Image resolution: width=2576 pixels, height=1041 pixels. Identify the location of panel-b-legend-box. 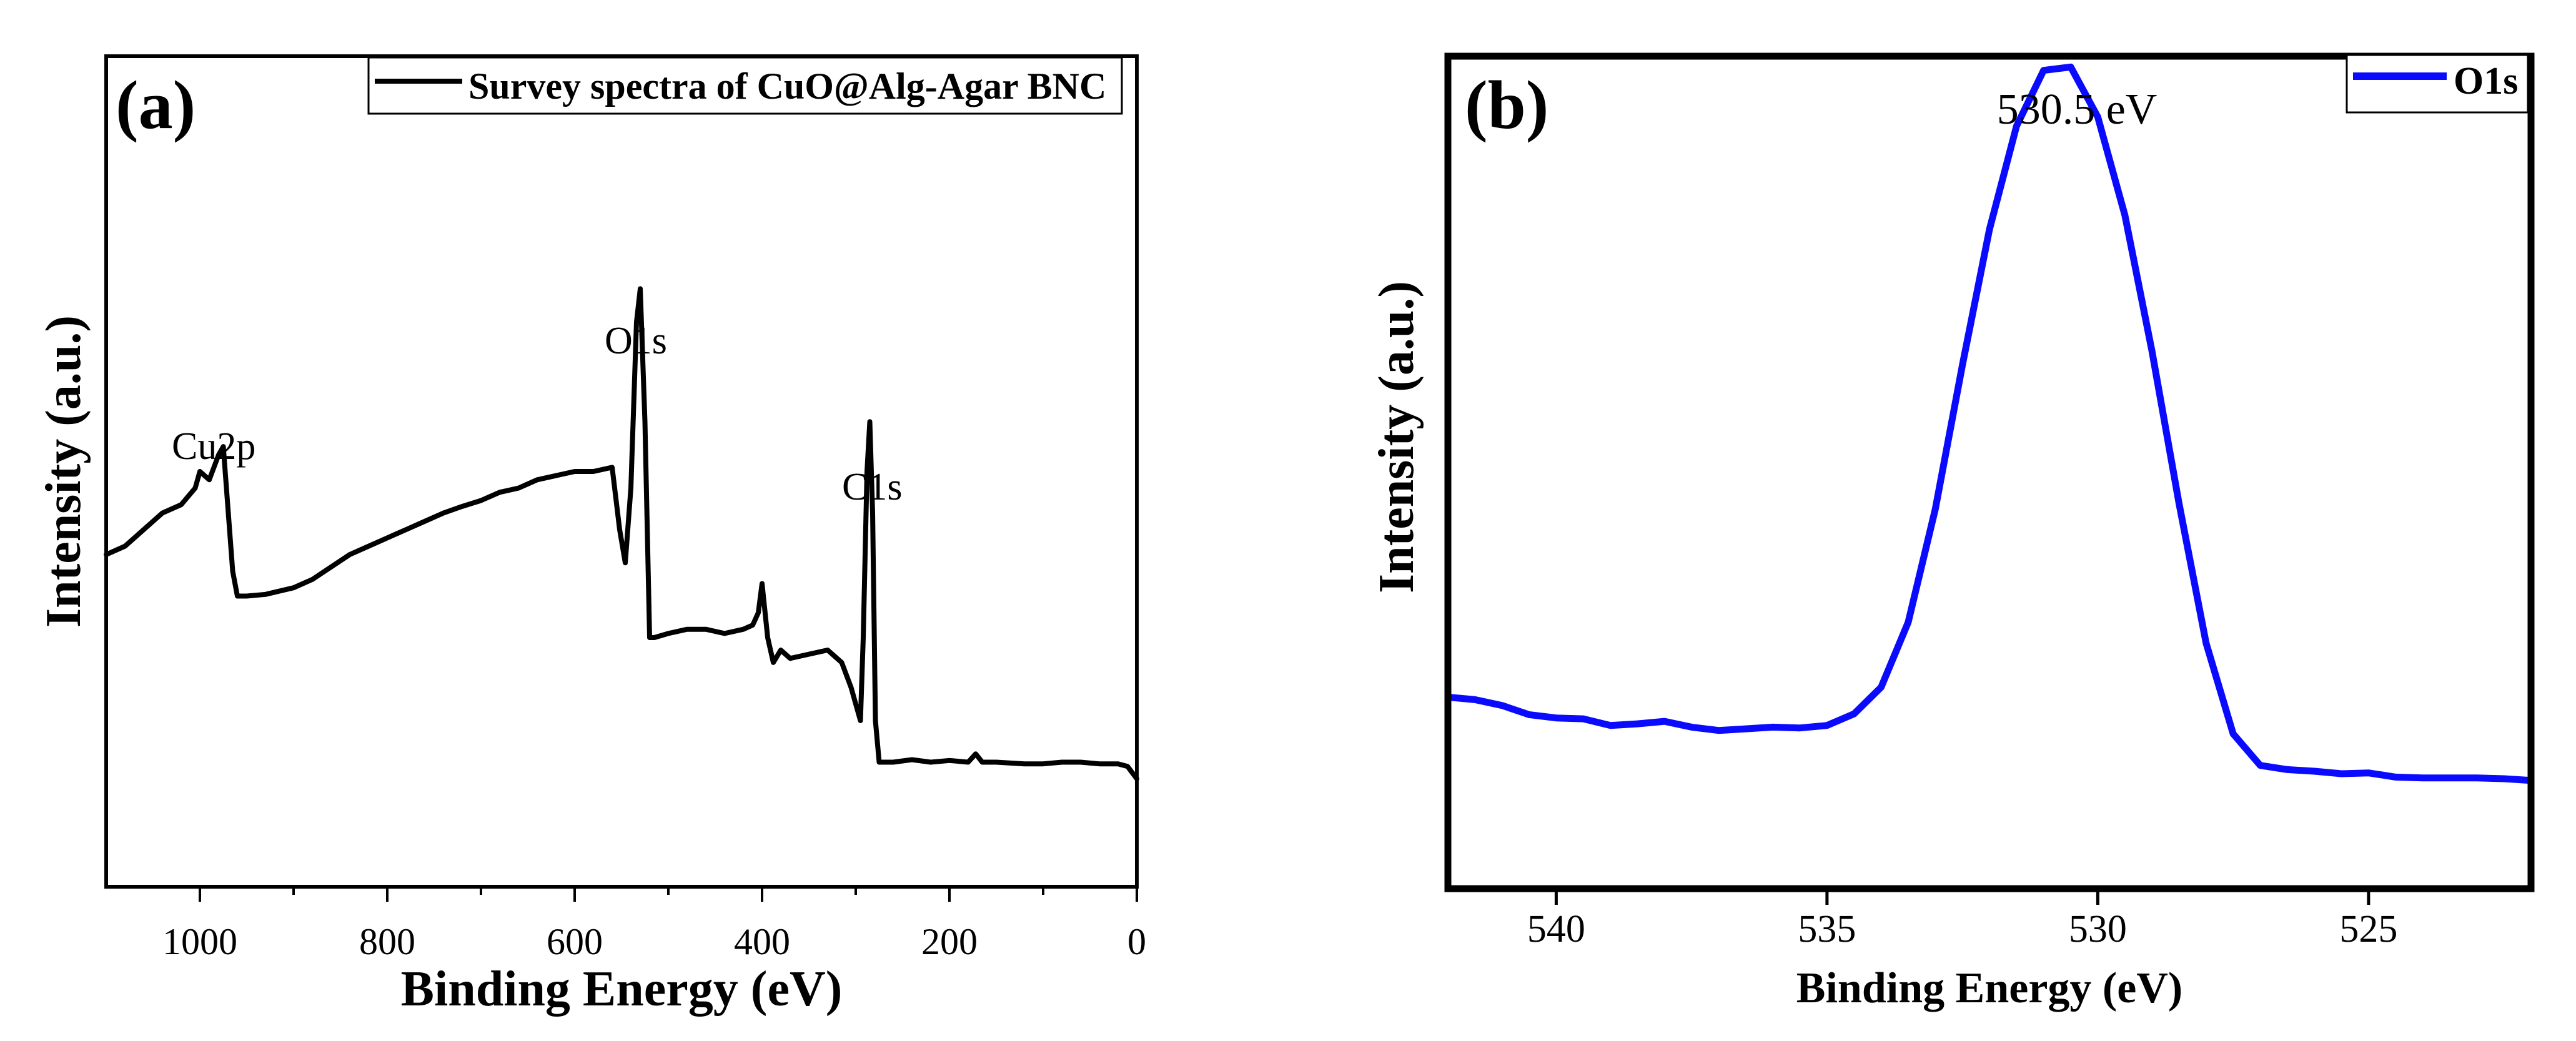
(2437, 84).